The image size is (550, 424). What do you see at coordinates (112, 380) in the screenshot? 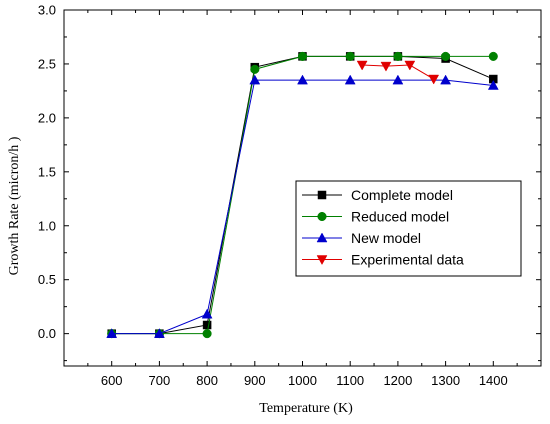
I see `x-tick-label: 600` at bounding box center [112, 380].